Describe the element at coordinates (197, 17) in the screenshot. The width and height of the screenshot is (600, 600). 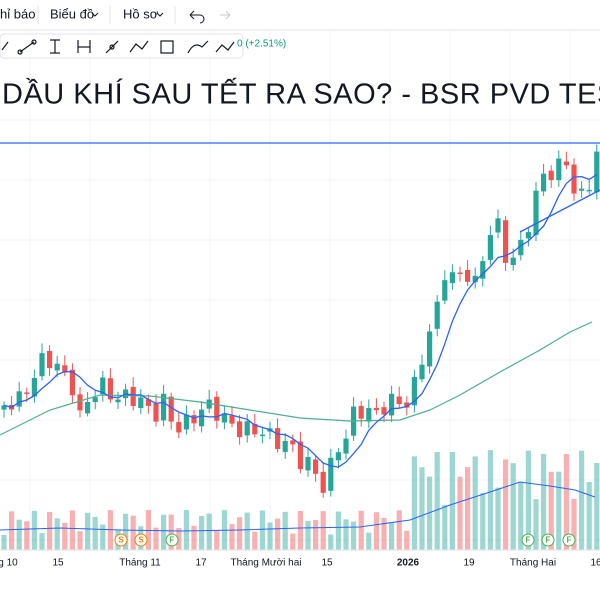
I see `undo-button` at that location.